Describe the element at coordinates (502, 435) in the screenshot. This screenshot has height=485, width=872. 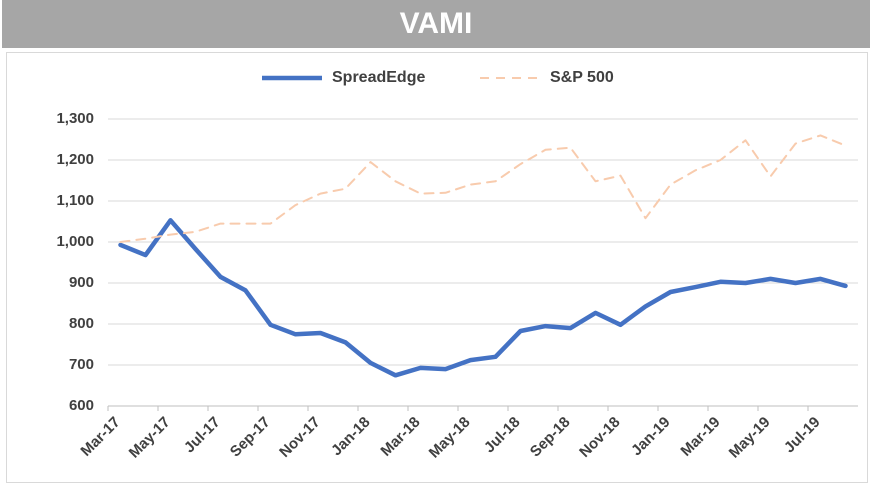
I see `x-tick-label: Jul-18` at that location.